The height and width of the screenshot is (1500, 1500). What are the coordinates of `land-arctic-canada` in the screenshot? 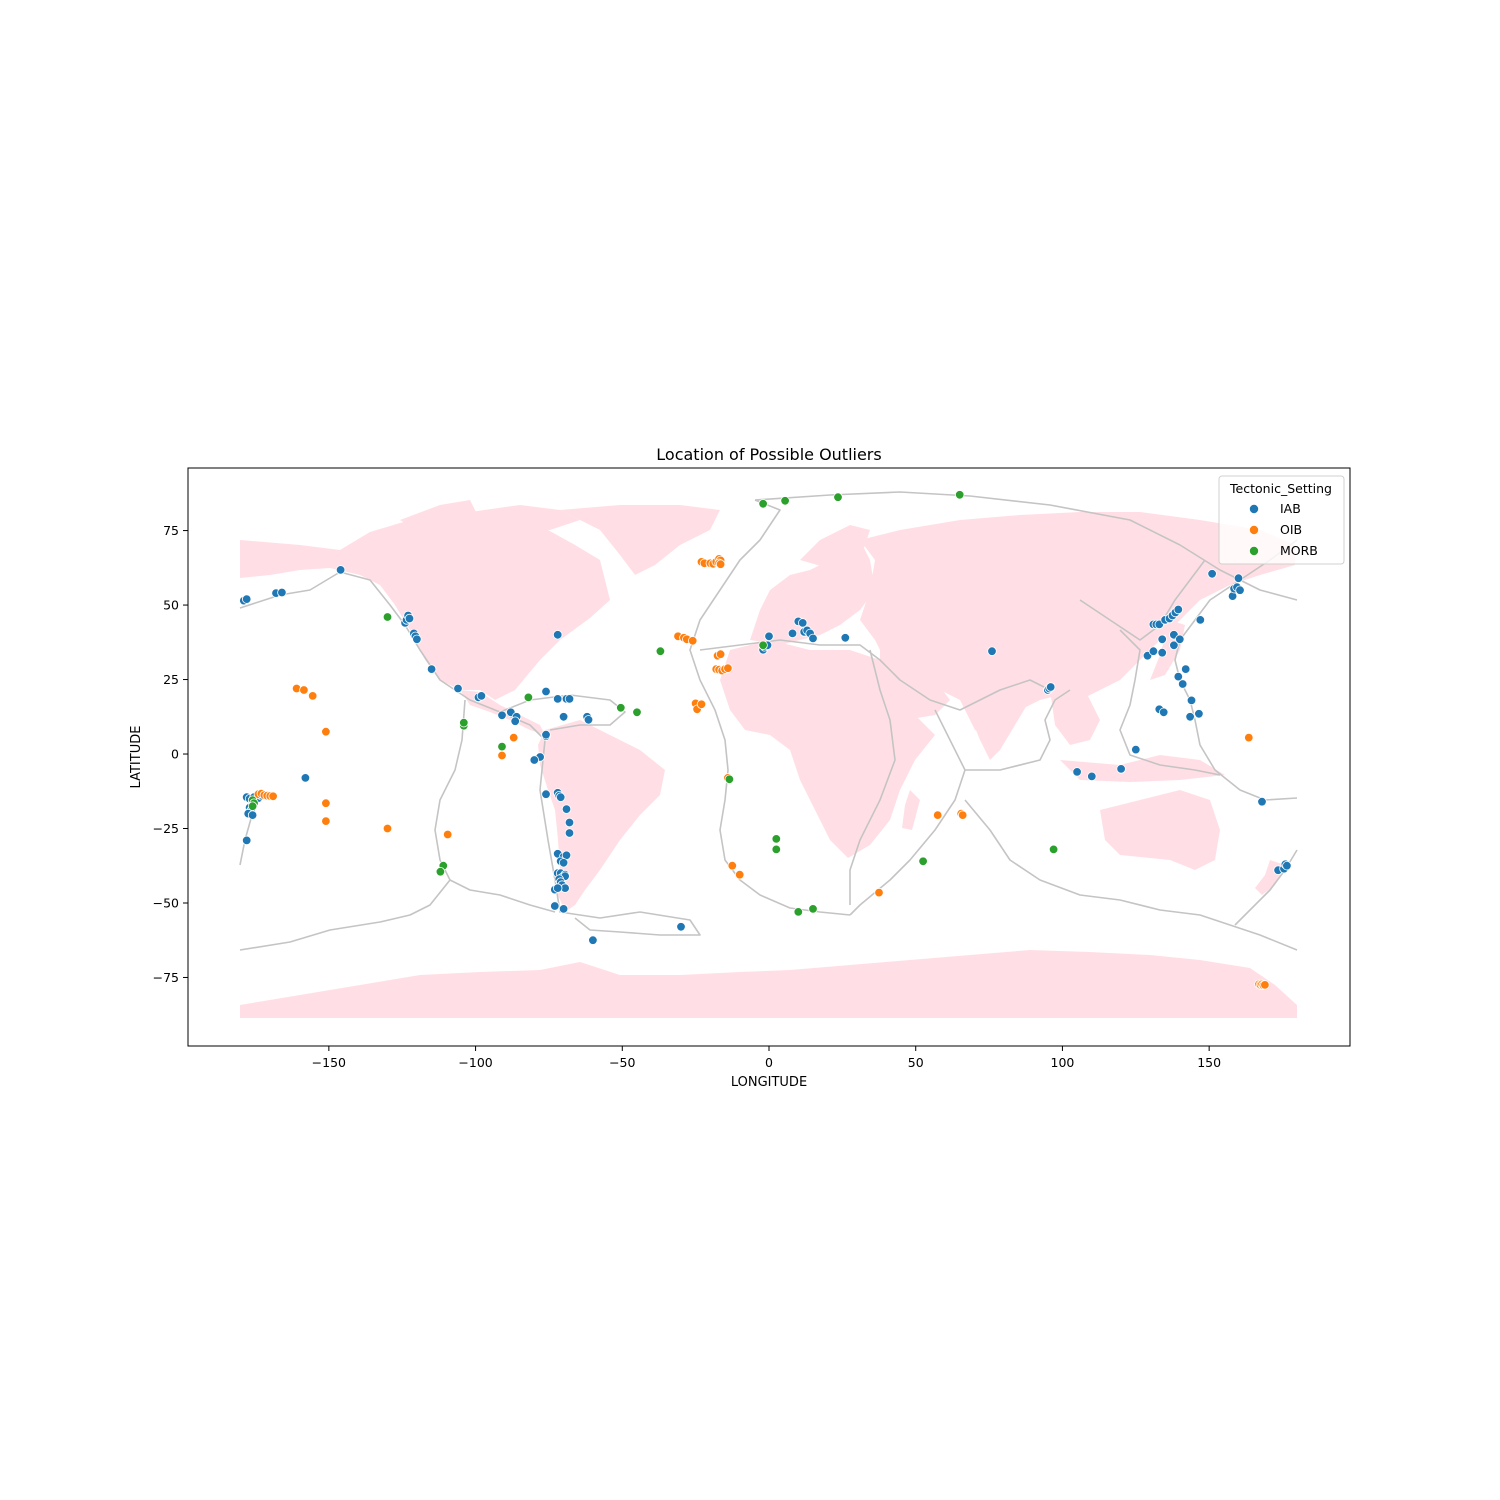 It's located at (440, 516).